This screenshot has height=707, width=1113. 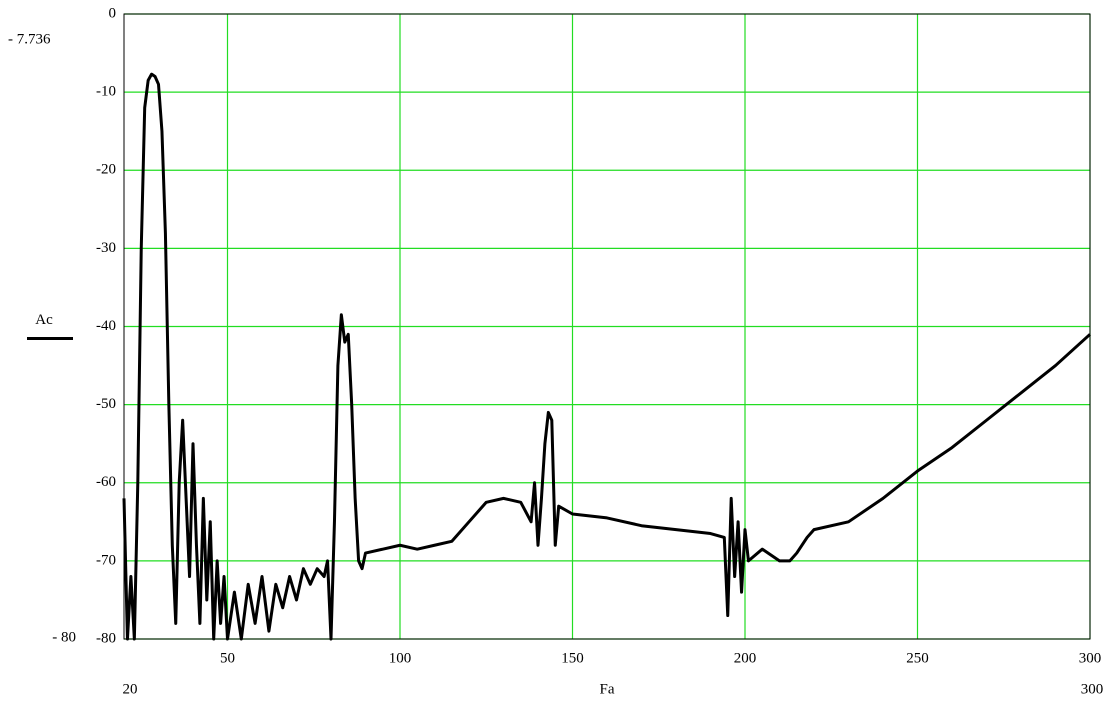 What do you see at coordinates (106, 638) in the screenshot?
I see `y-tick-label: -80` at bounding box center [106, 638].